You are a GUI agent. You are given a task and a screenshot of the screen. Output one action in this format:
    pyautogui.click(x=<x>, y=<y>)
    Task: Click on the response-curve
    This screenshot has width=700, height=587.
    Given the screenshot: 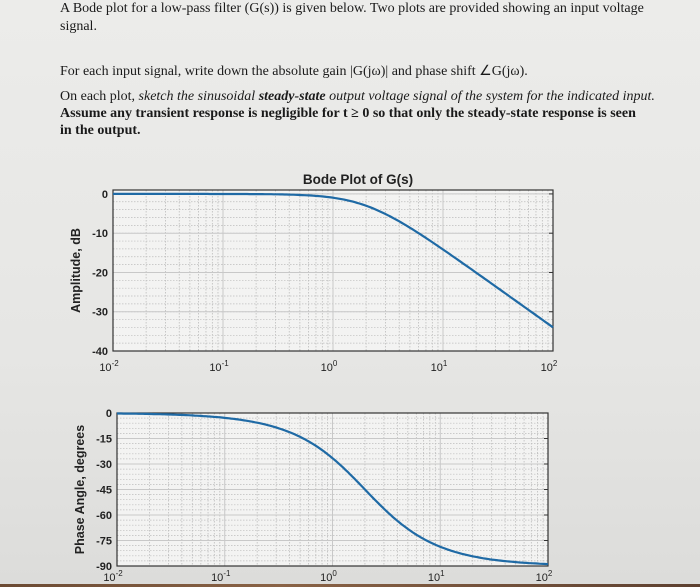 What is the action you would take?
    pyautogui.click(x=333, y=260)
    